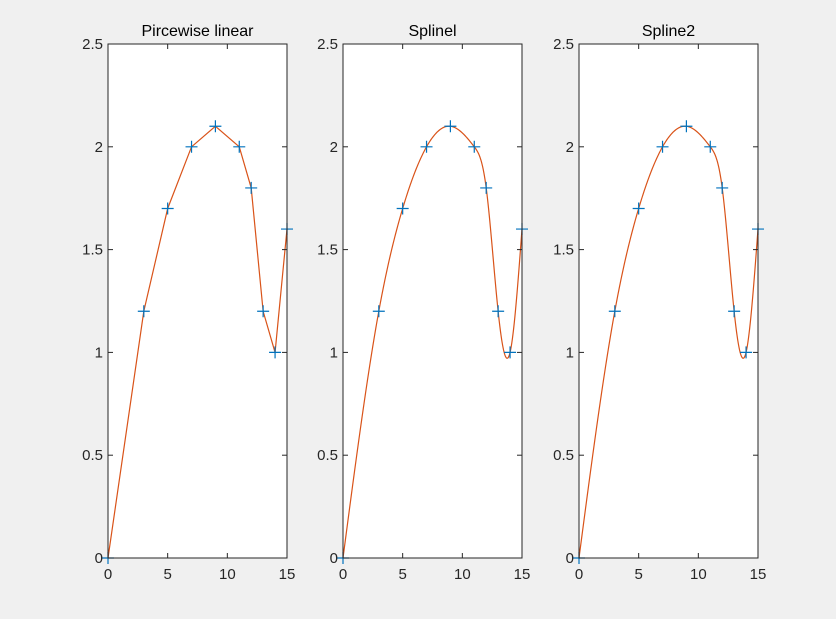  I want to click on chart-title: Spline2, so click(668, 31).